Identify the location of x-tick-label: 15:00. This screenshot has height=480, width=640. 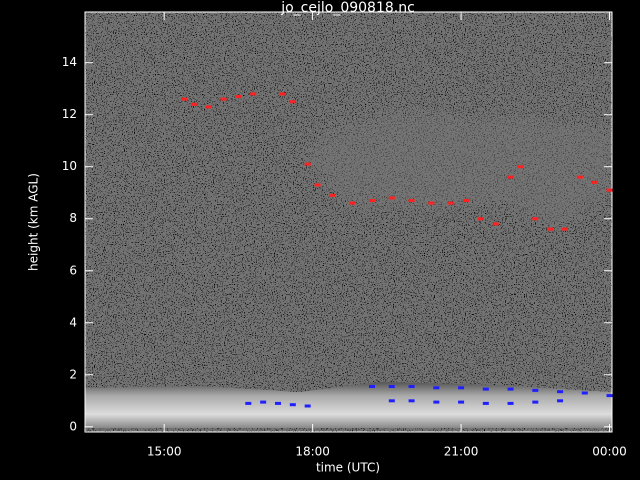
(164, 452).